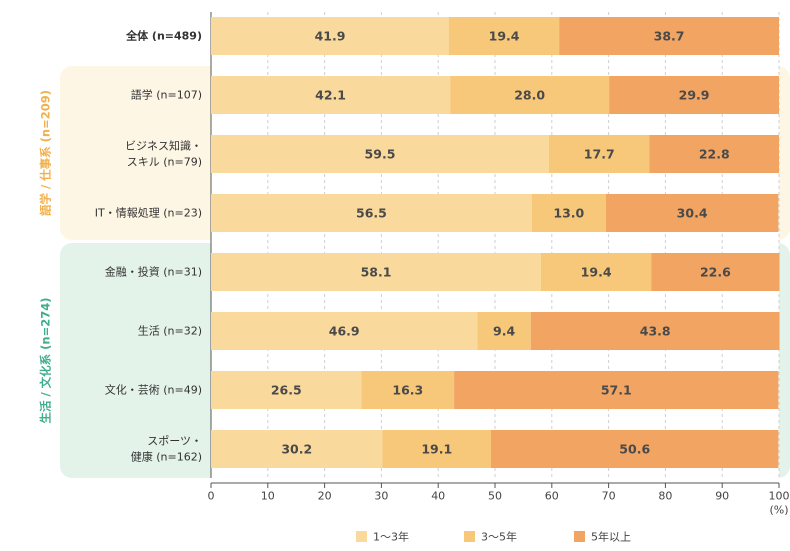 This screenshot has width=790, height=551. I want to click on data-label: 16.3, so click(407, 390).